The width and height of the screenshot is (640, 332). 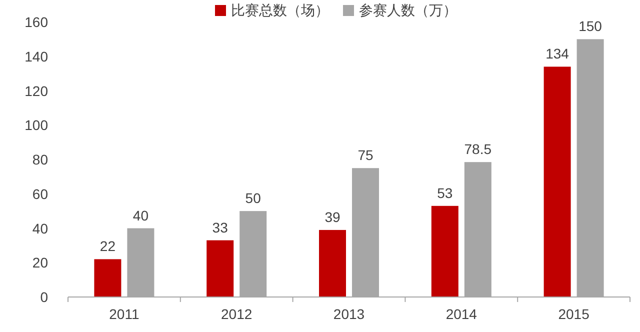 What do you see at coordinates (236, 314) in the screenshot?
I see `x-tick-label: 2012` at bounding box center [236, 314].